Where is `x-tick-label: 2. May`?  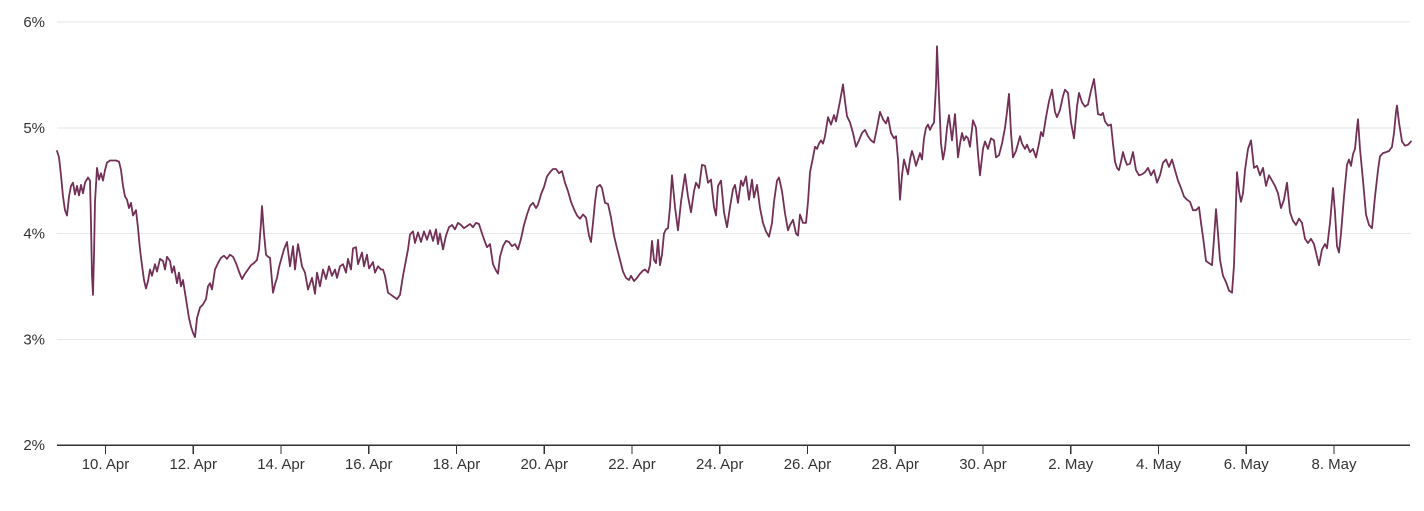 x-tick-label: 2. May is located at coordinates (1071, 464).